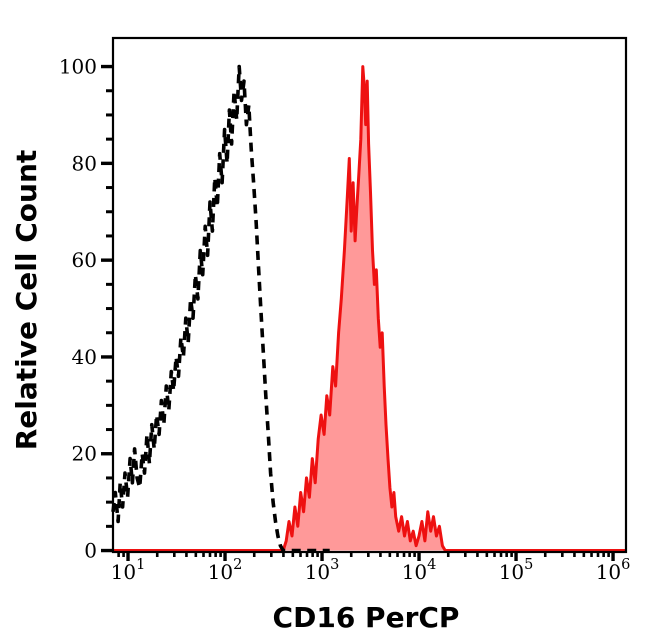 The height and width of the screenshot is (641, 646). What do you see at coordinates (84, 357) in the screenshot?
I see `y-tick-label-40: 40` at bounding box center [84, 357].